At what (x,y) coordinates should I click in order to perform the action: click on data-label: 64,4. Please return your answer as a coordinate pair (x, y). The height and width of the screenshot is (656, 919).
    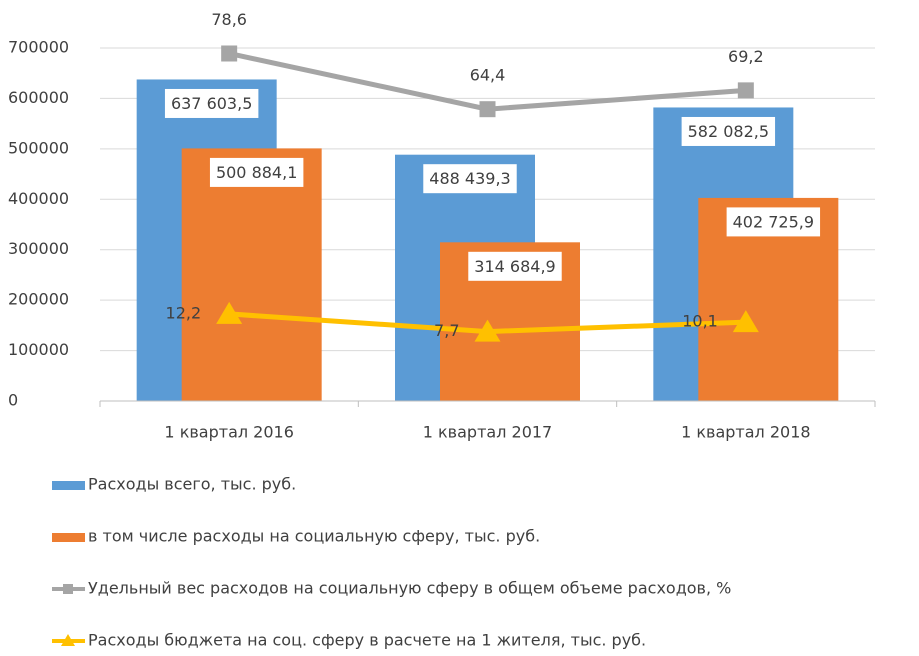
    Looking at the image, I should click on (488, 75).